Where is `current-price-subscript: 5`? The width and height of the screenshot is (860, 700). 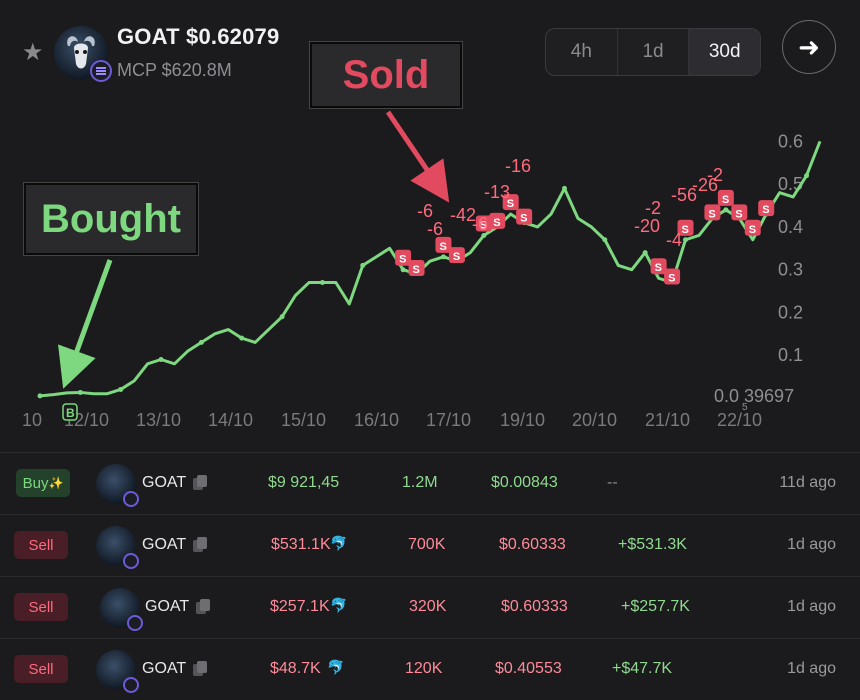 current-price-subscript: 5 is located at coordinates (745, 407).